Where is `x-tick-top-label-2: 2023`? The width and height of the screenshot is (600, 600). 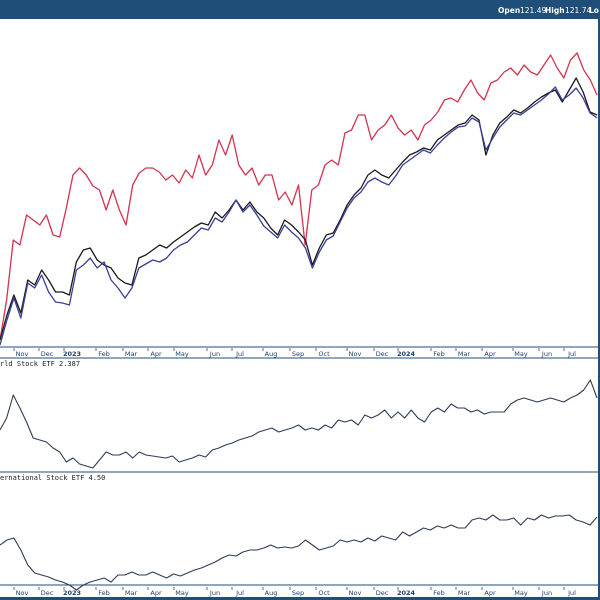
x-tick-top-label-2: 2023 is located at coordinates (72, 354).